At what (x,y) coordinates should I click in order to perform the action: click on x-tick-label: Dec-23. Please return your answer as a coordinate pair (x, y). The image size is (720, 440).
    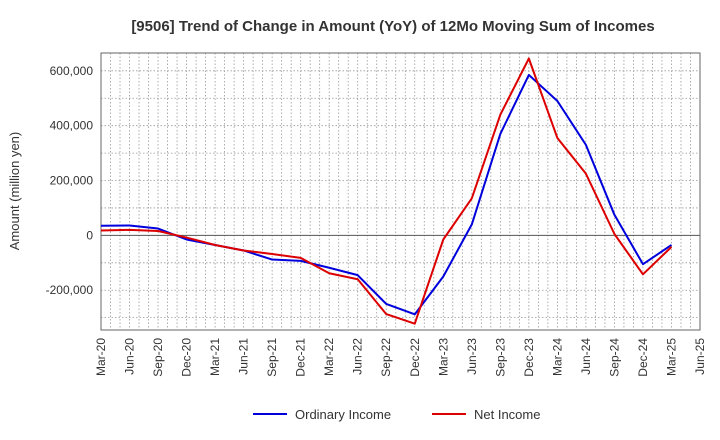
    Looking at the image, I should click on (529, 357).